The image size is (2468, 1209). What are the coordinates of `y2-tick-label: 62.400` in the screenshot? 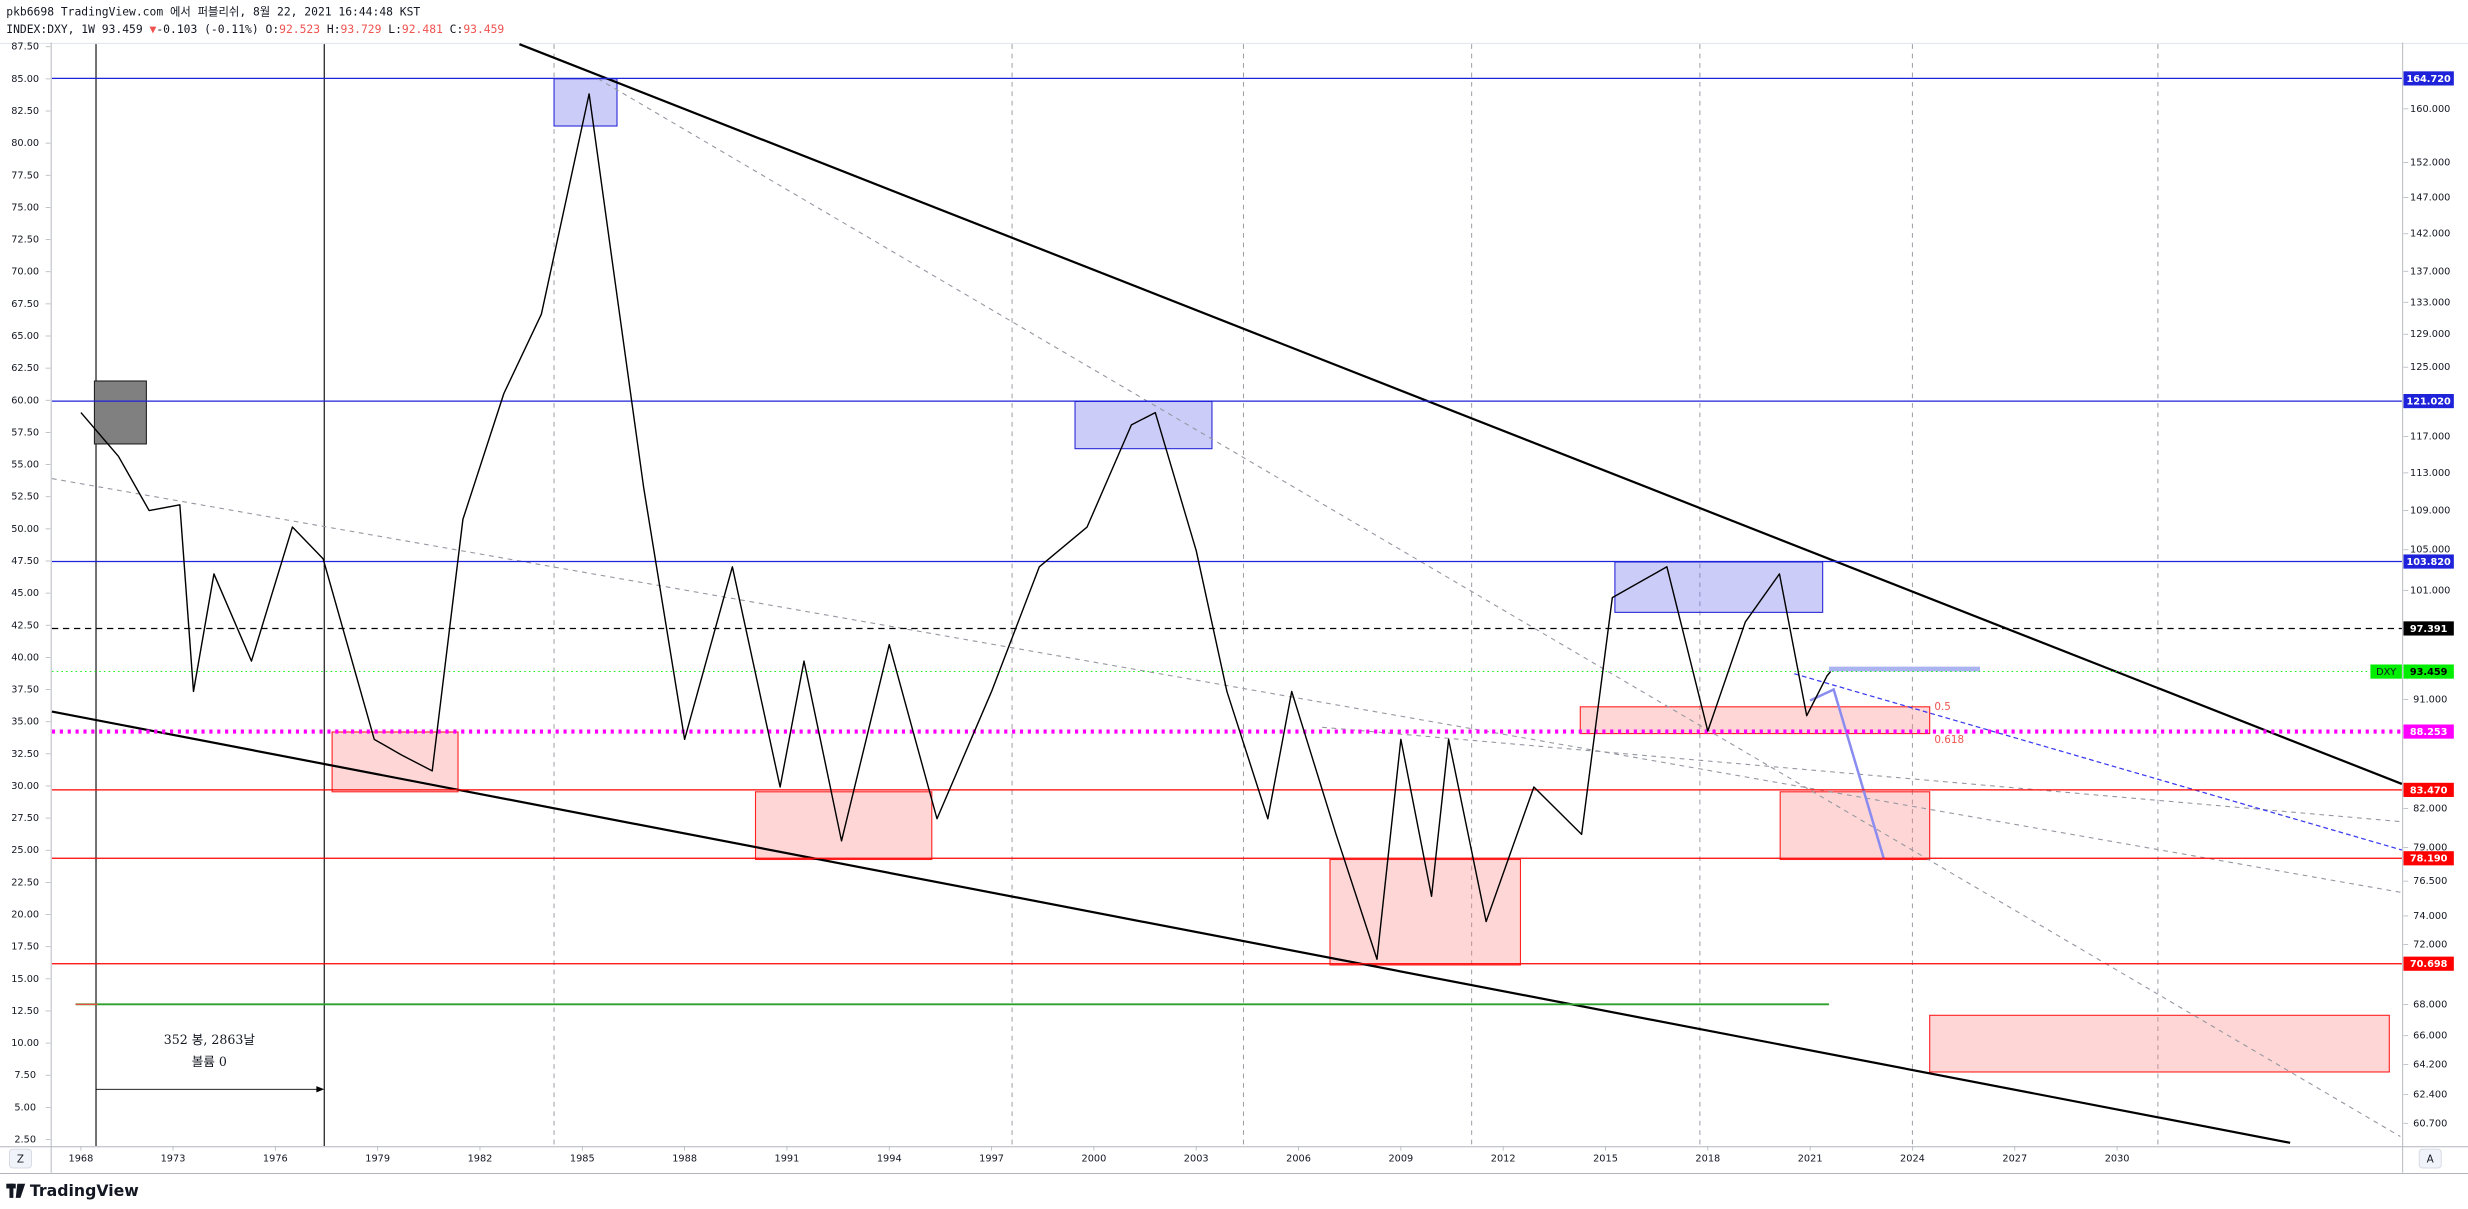 It's located at (2430, 1094).